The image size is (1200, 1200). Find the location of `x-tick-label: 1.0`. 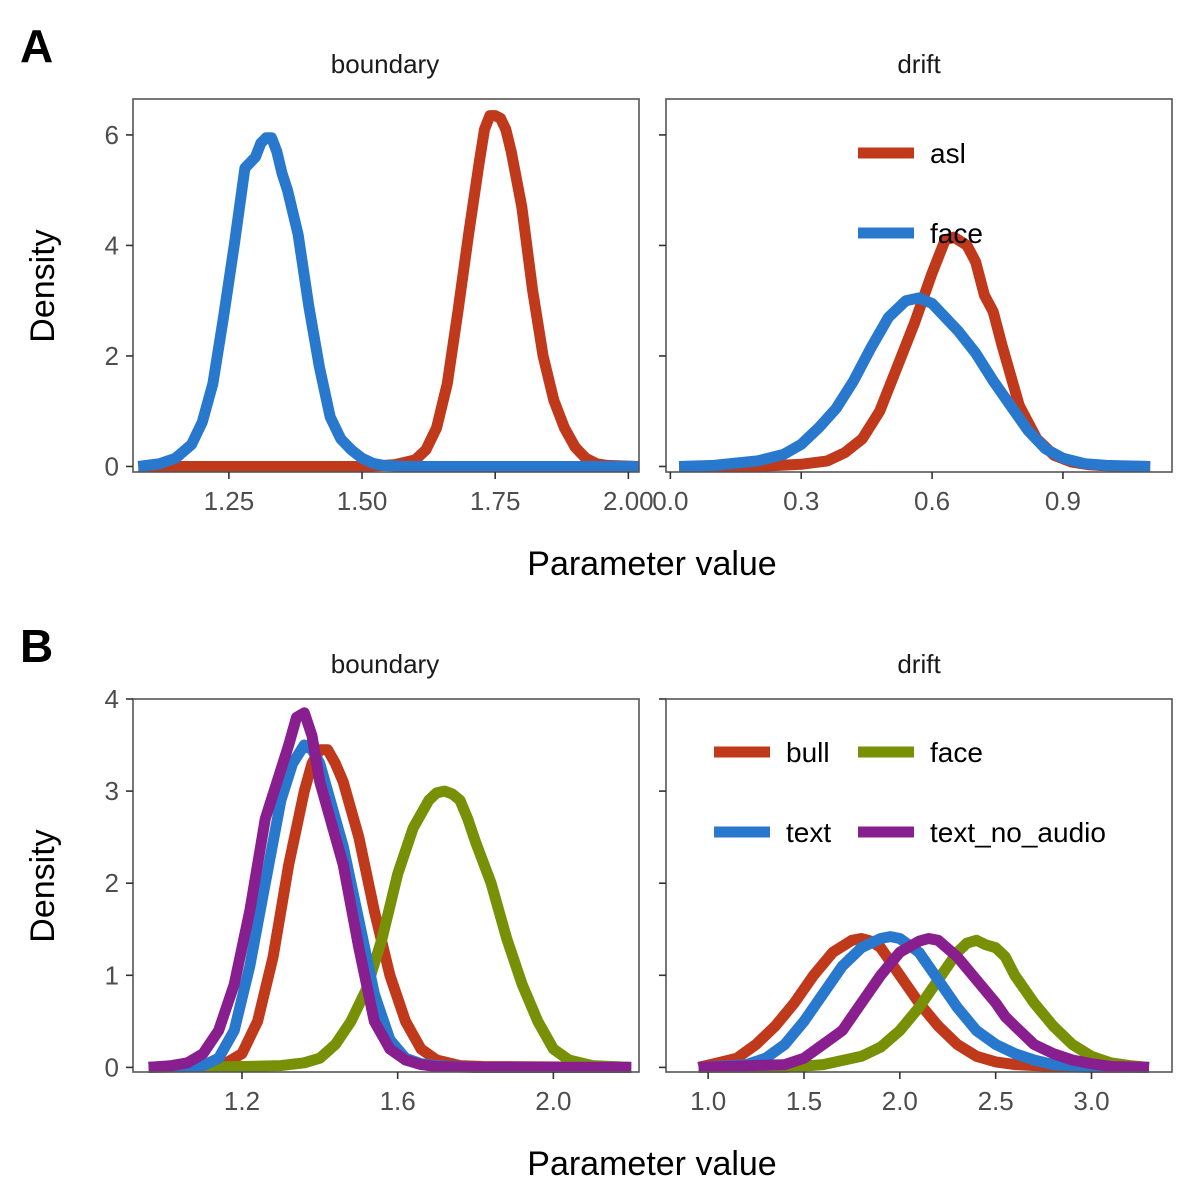

x-tick-label: 1.0 is located at coordinates (708, 1101).